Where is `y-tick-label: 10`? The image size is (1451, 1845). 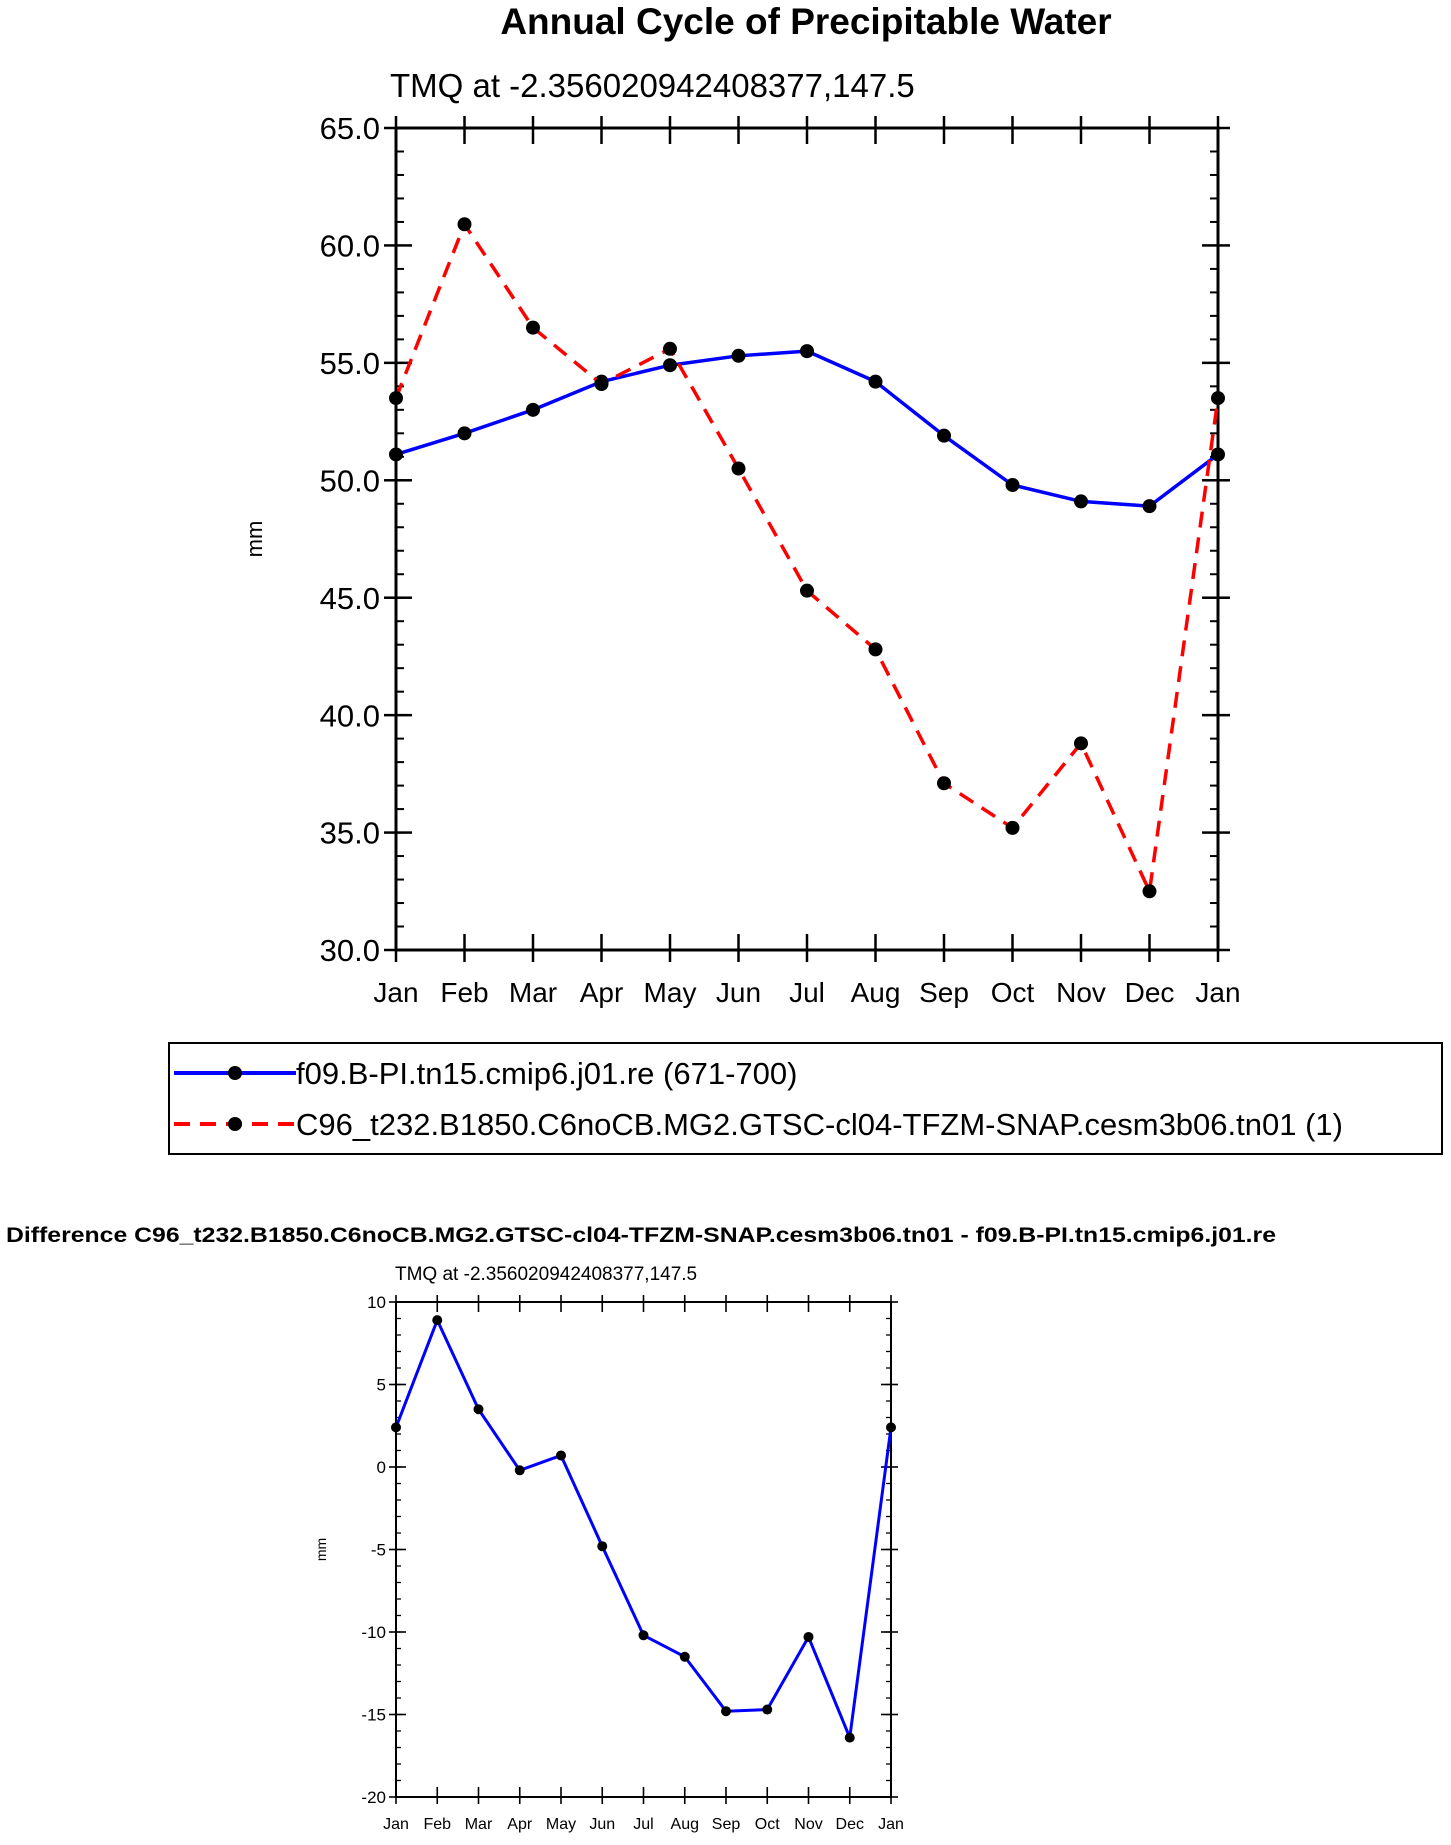 y-tick-label: 10 is located at coordinates (376, 1302).